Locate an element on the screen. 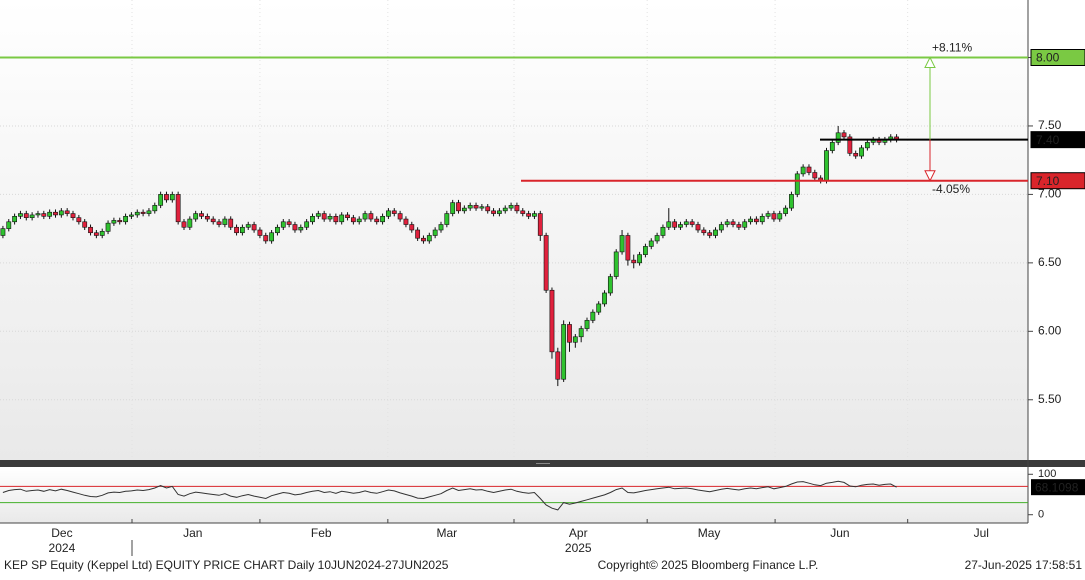  rsi-value-box is located at coordinates (1058, 487).